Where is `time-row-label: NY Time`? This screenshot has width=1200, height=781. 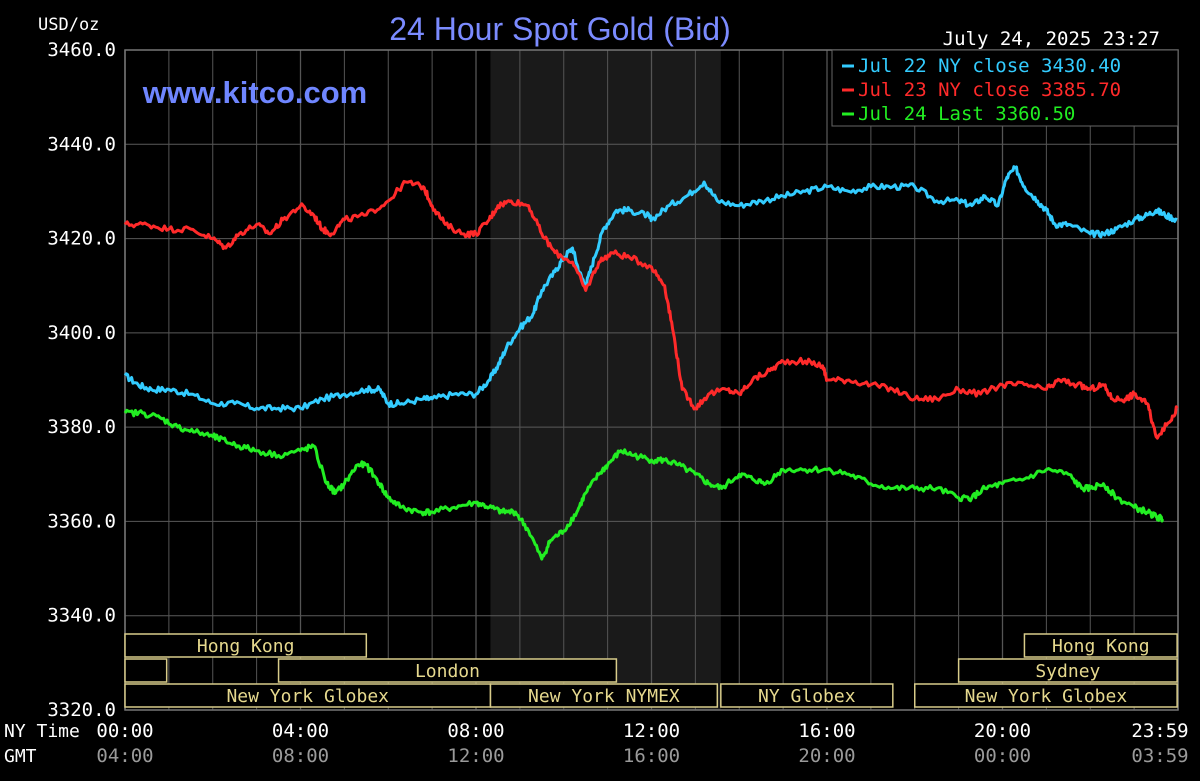 time-row-label: NY Time is located at coordinates (42, 731).